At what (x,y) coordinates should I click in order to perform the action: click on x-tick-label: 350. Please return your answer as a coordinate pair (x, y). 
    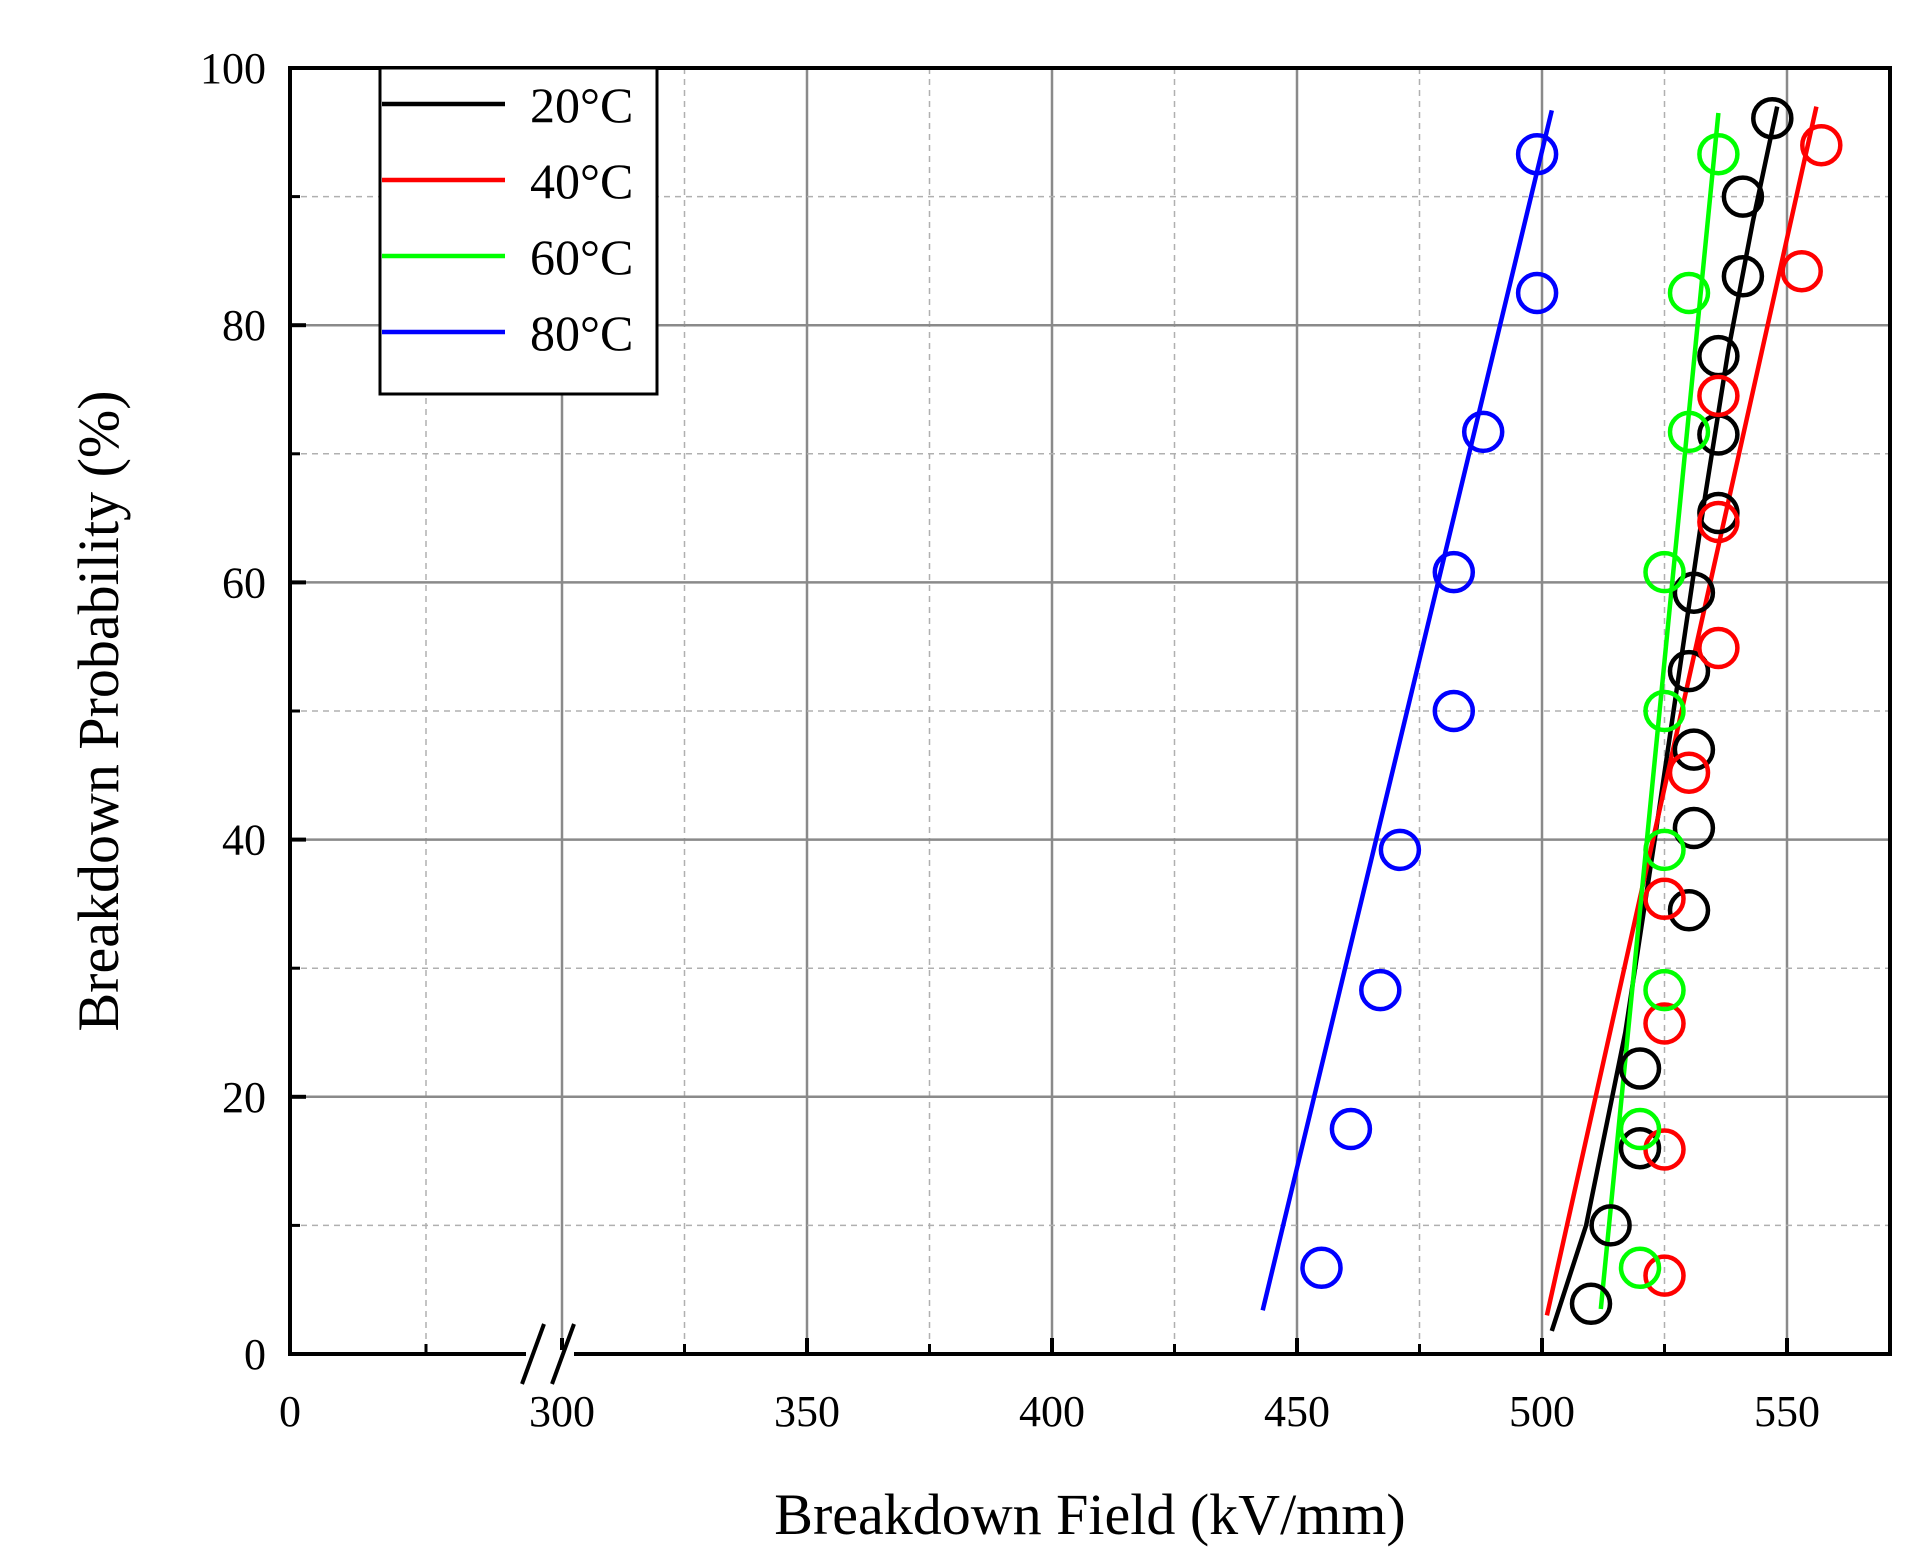
    Looking at the image, I should click on (807, 1411).